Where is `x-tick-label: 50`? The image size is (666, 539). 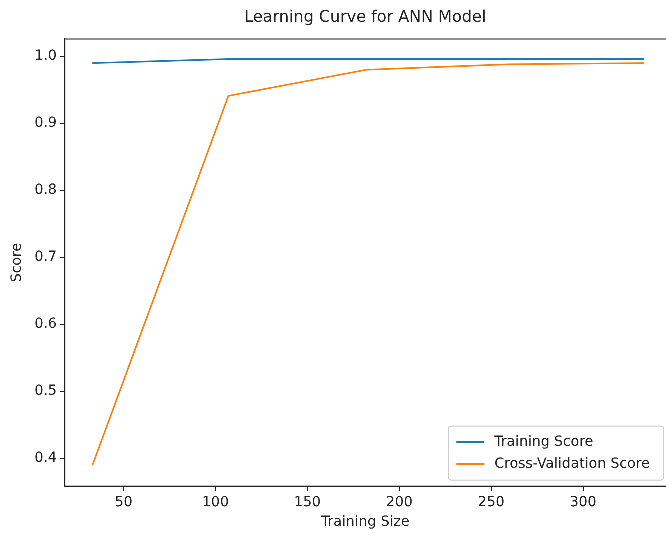
x-tick-label: 50 is located at coordinates (123, 502).